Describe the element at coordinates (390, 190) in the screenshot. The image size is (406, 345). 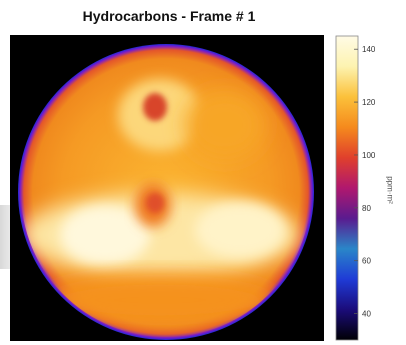
I see `colorbar-unit-label: ppm·m²` at that location.